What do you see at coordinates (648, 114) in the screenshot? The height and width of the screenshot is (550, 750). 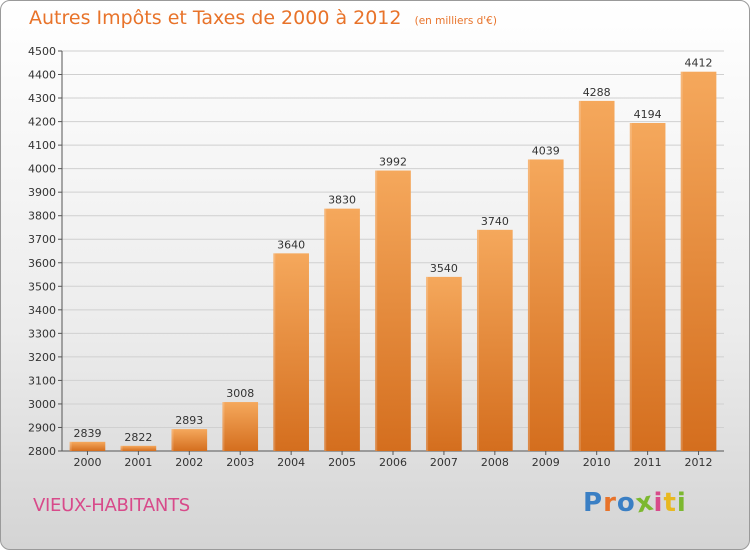 I see `data-label-2011: 4194` at bounding box center [648, 114].